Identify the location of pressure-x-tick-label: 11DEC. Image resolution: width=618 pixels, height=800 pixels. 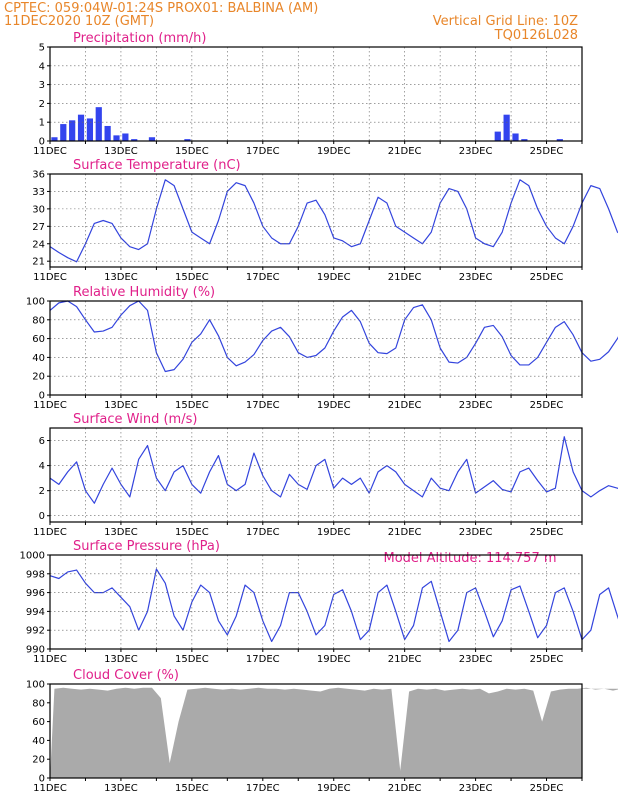
(50, 659).